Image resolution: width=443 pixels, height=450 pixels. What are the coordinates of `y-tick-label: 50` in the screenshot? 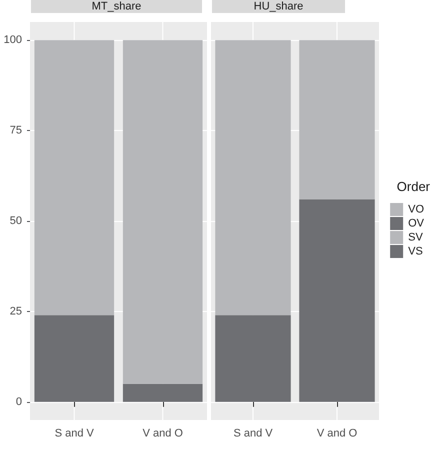 It's located at (16, 221).